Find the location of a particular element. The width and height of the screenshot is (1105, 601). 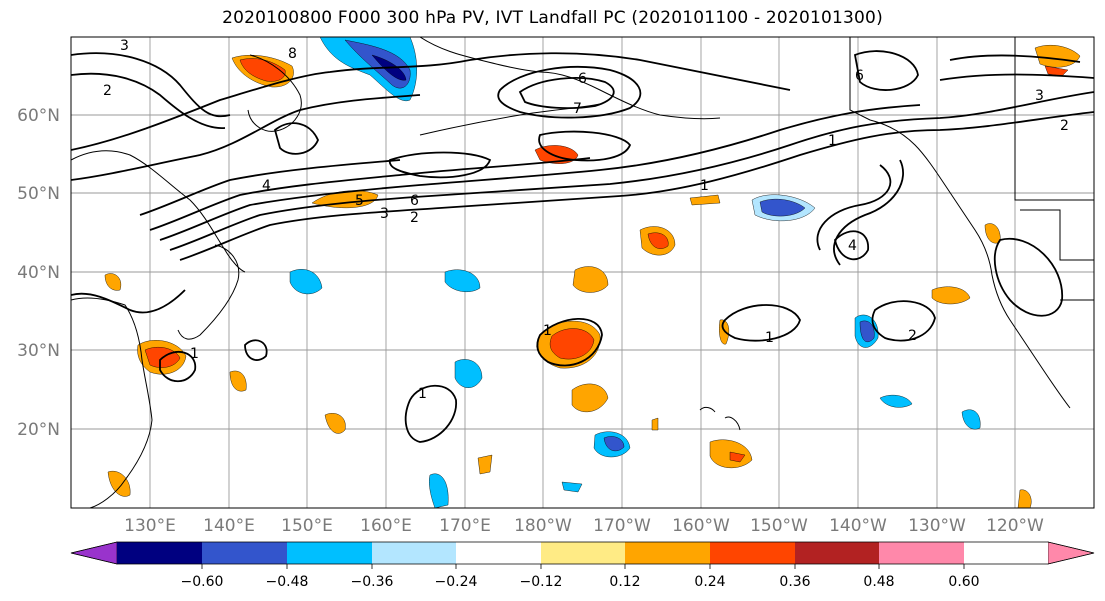

lon-label: 120°W is located at coordinates (1015, 526).